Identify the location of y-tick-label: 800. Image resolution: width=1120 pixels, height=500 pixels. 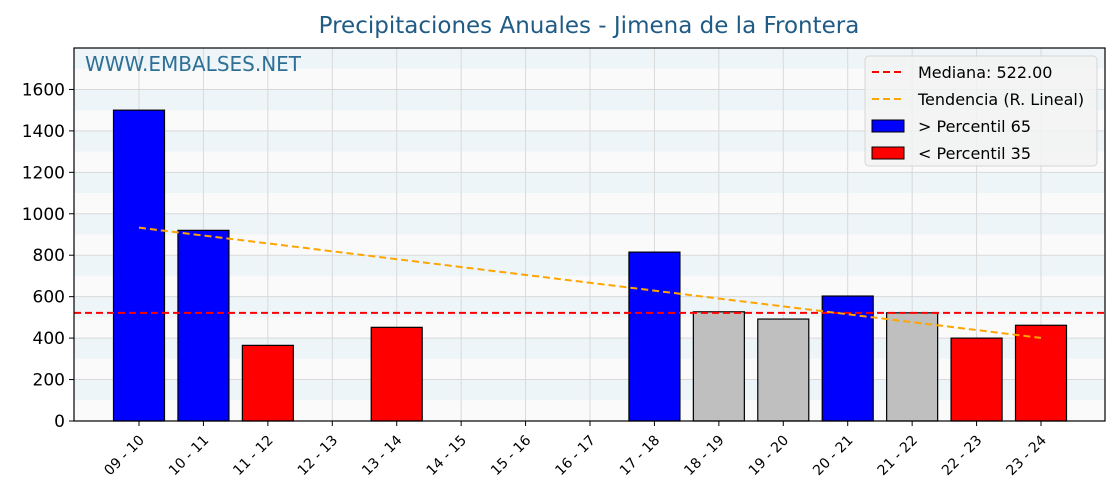
(49, 256).